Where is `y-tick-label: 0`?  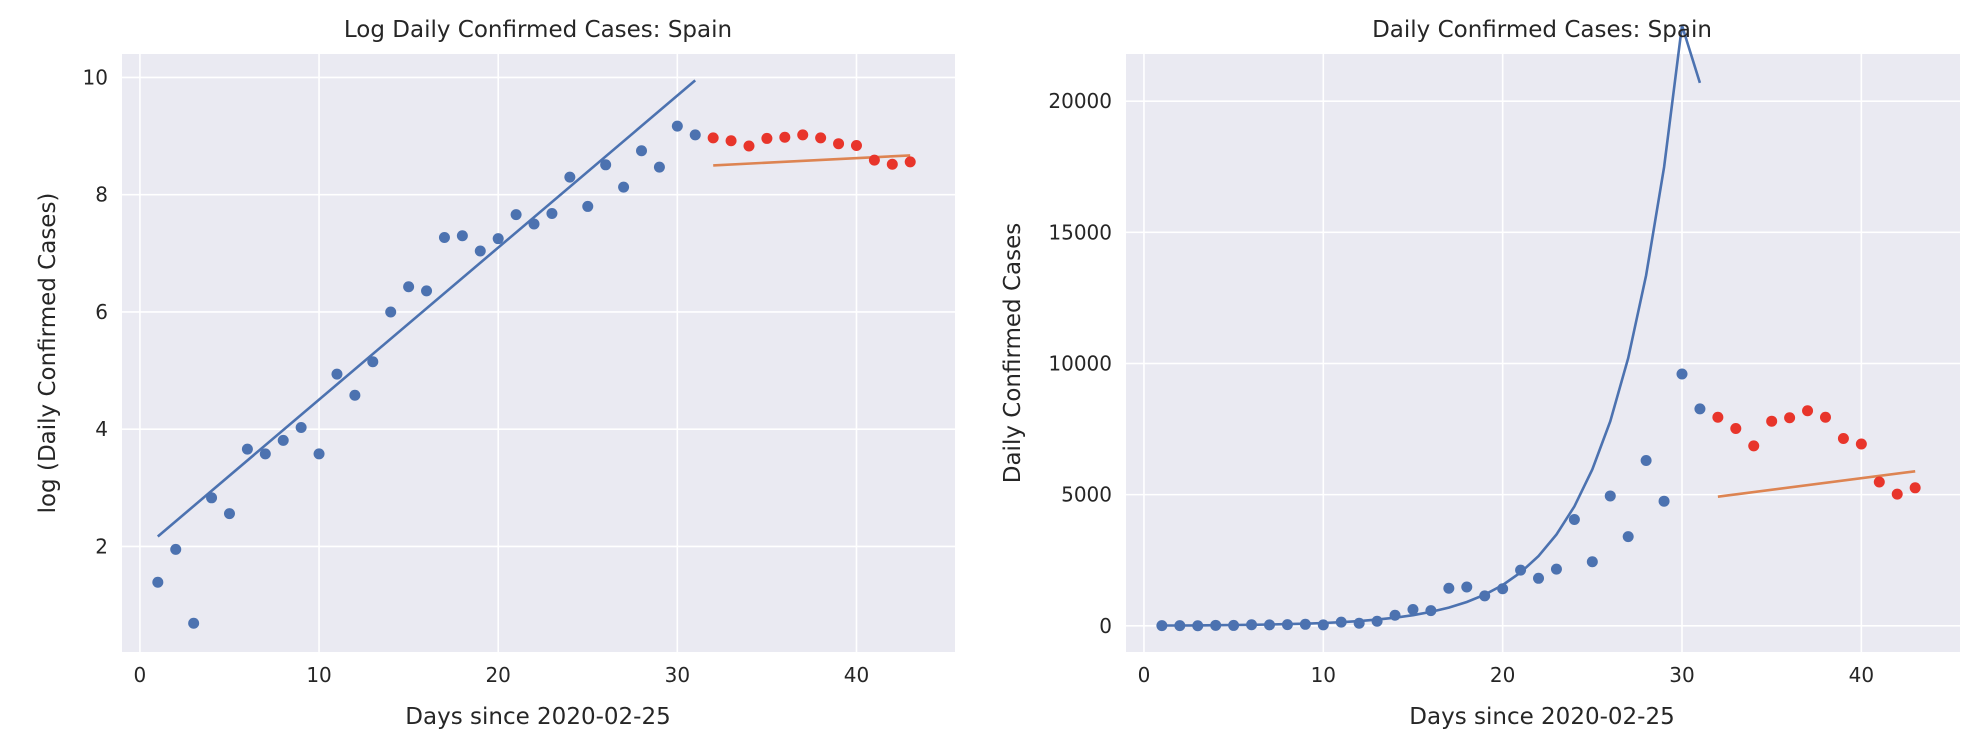 y-tick-label: 0 is located at coordinates (1105, 626).